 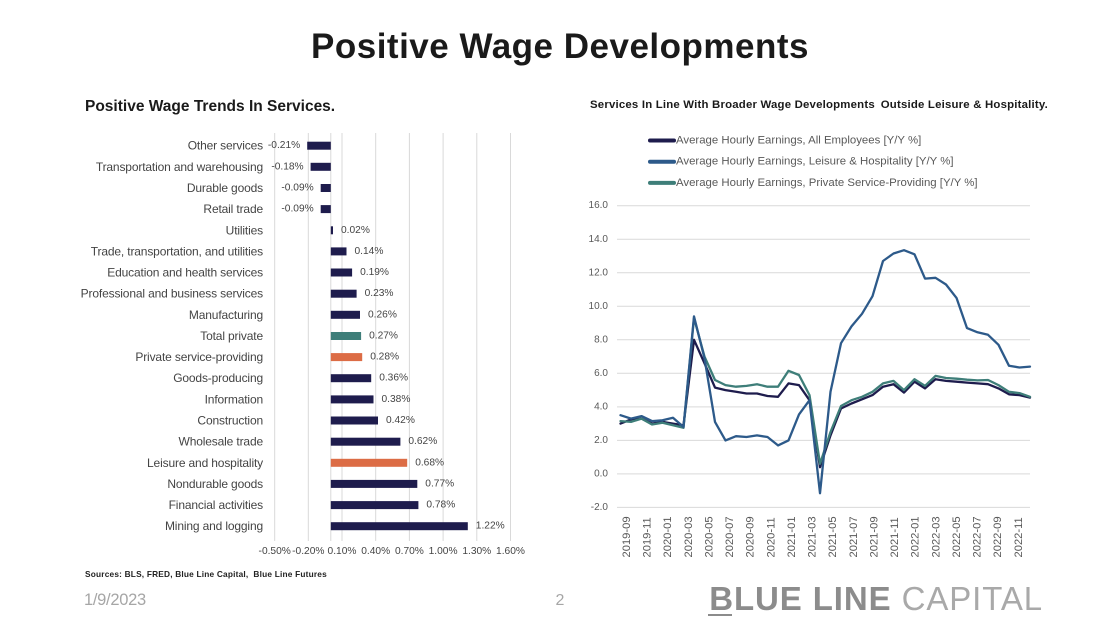 I want to click on svg-text: Information, so click(x=234, y=399).